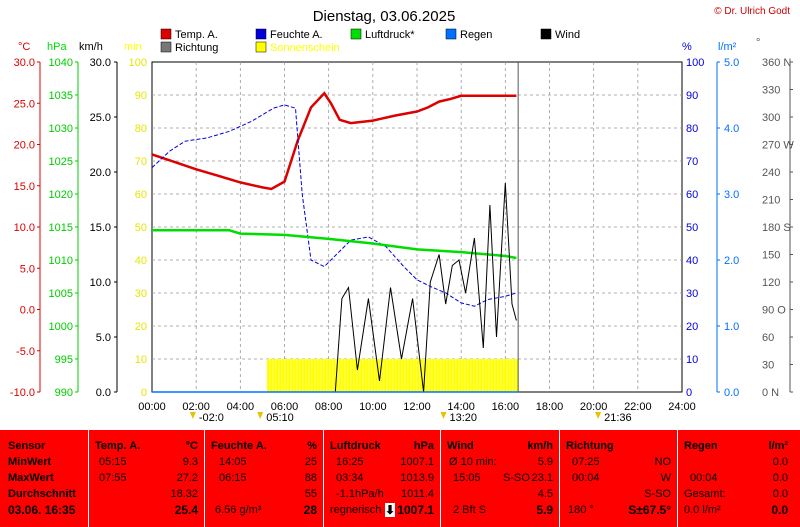  I want to click on direction-axis-unit: °, so click(758, 43).